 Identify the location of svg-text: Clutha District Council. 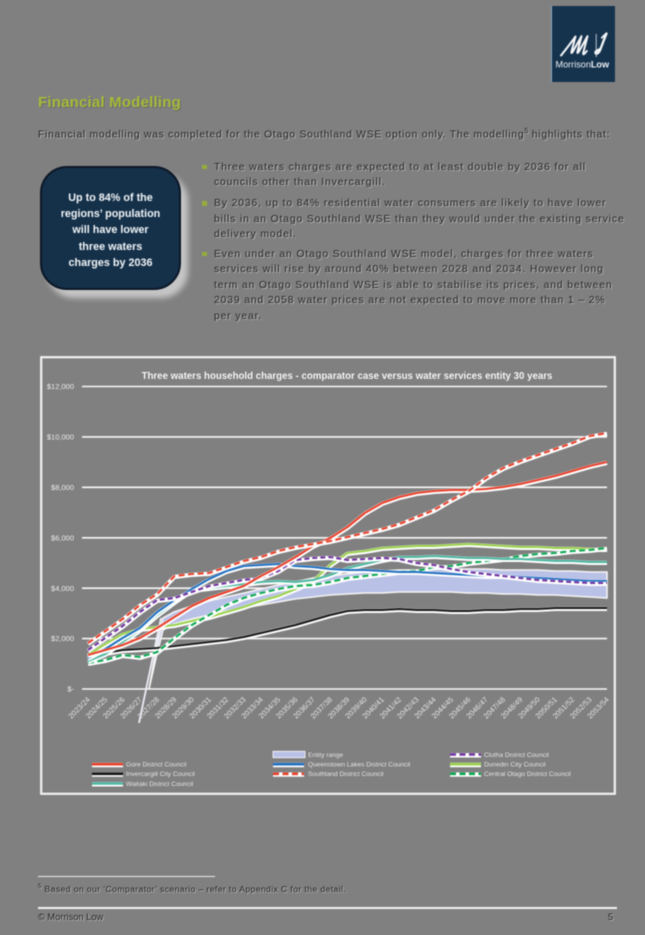
(516, 755).